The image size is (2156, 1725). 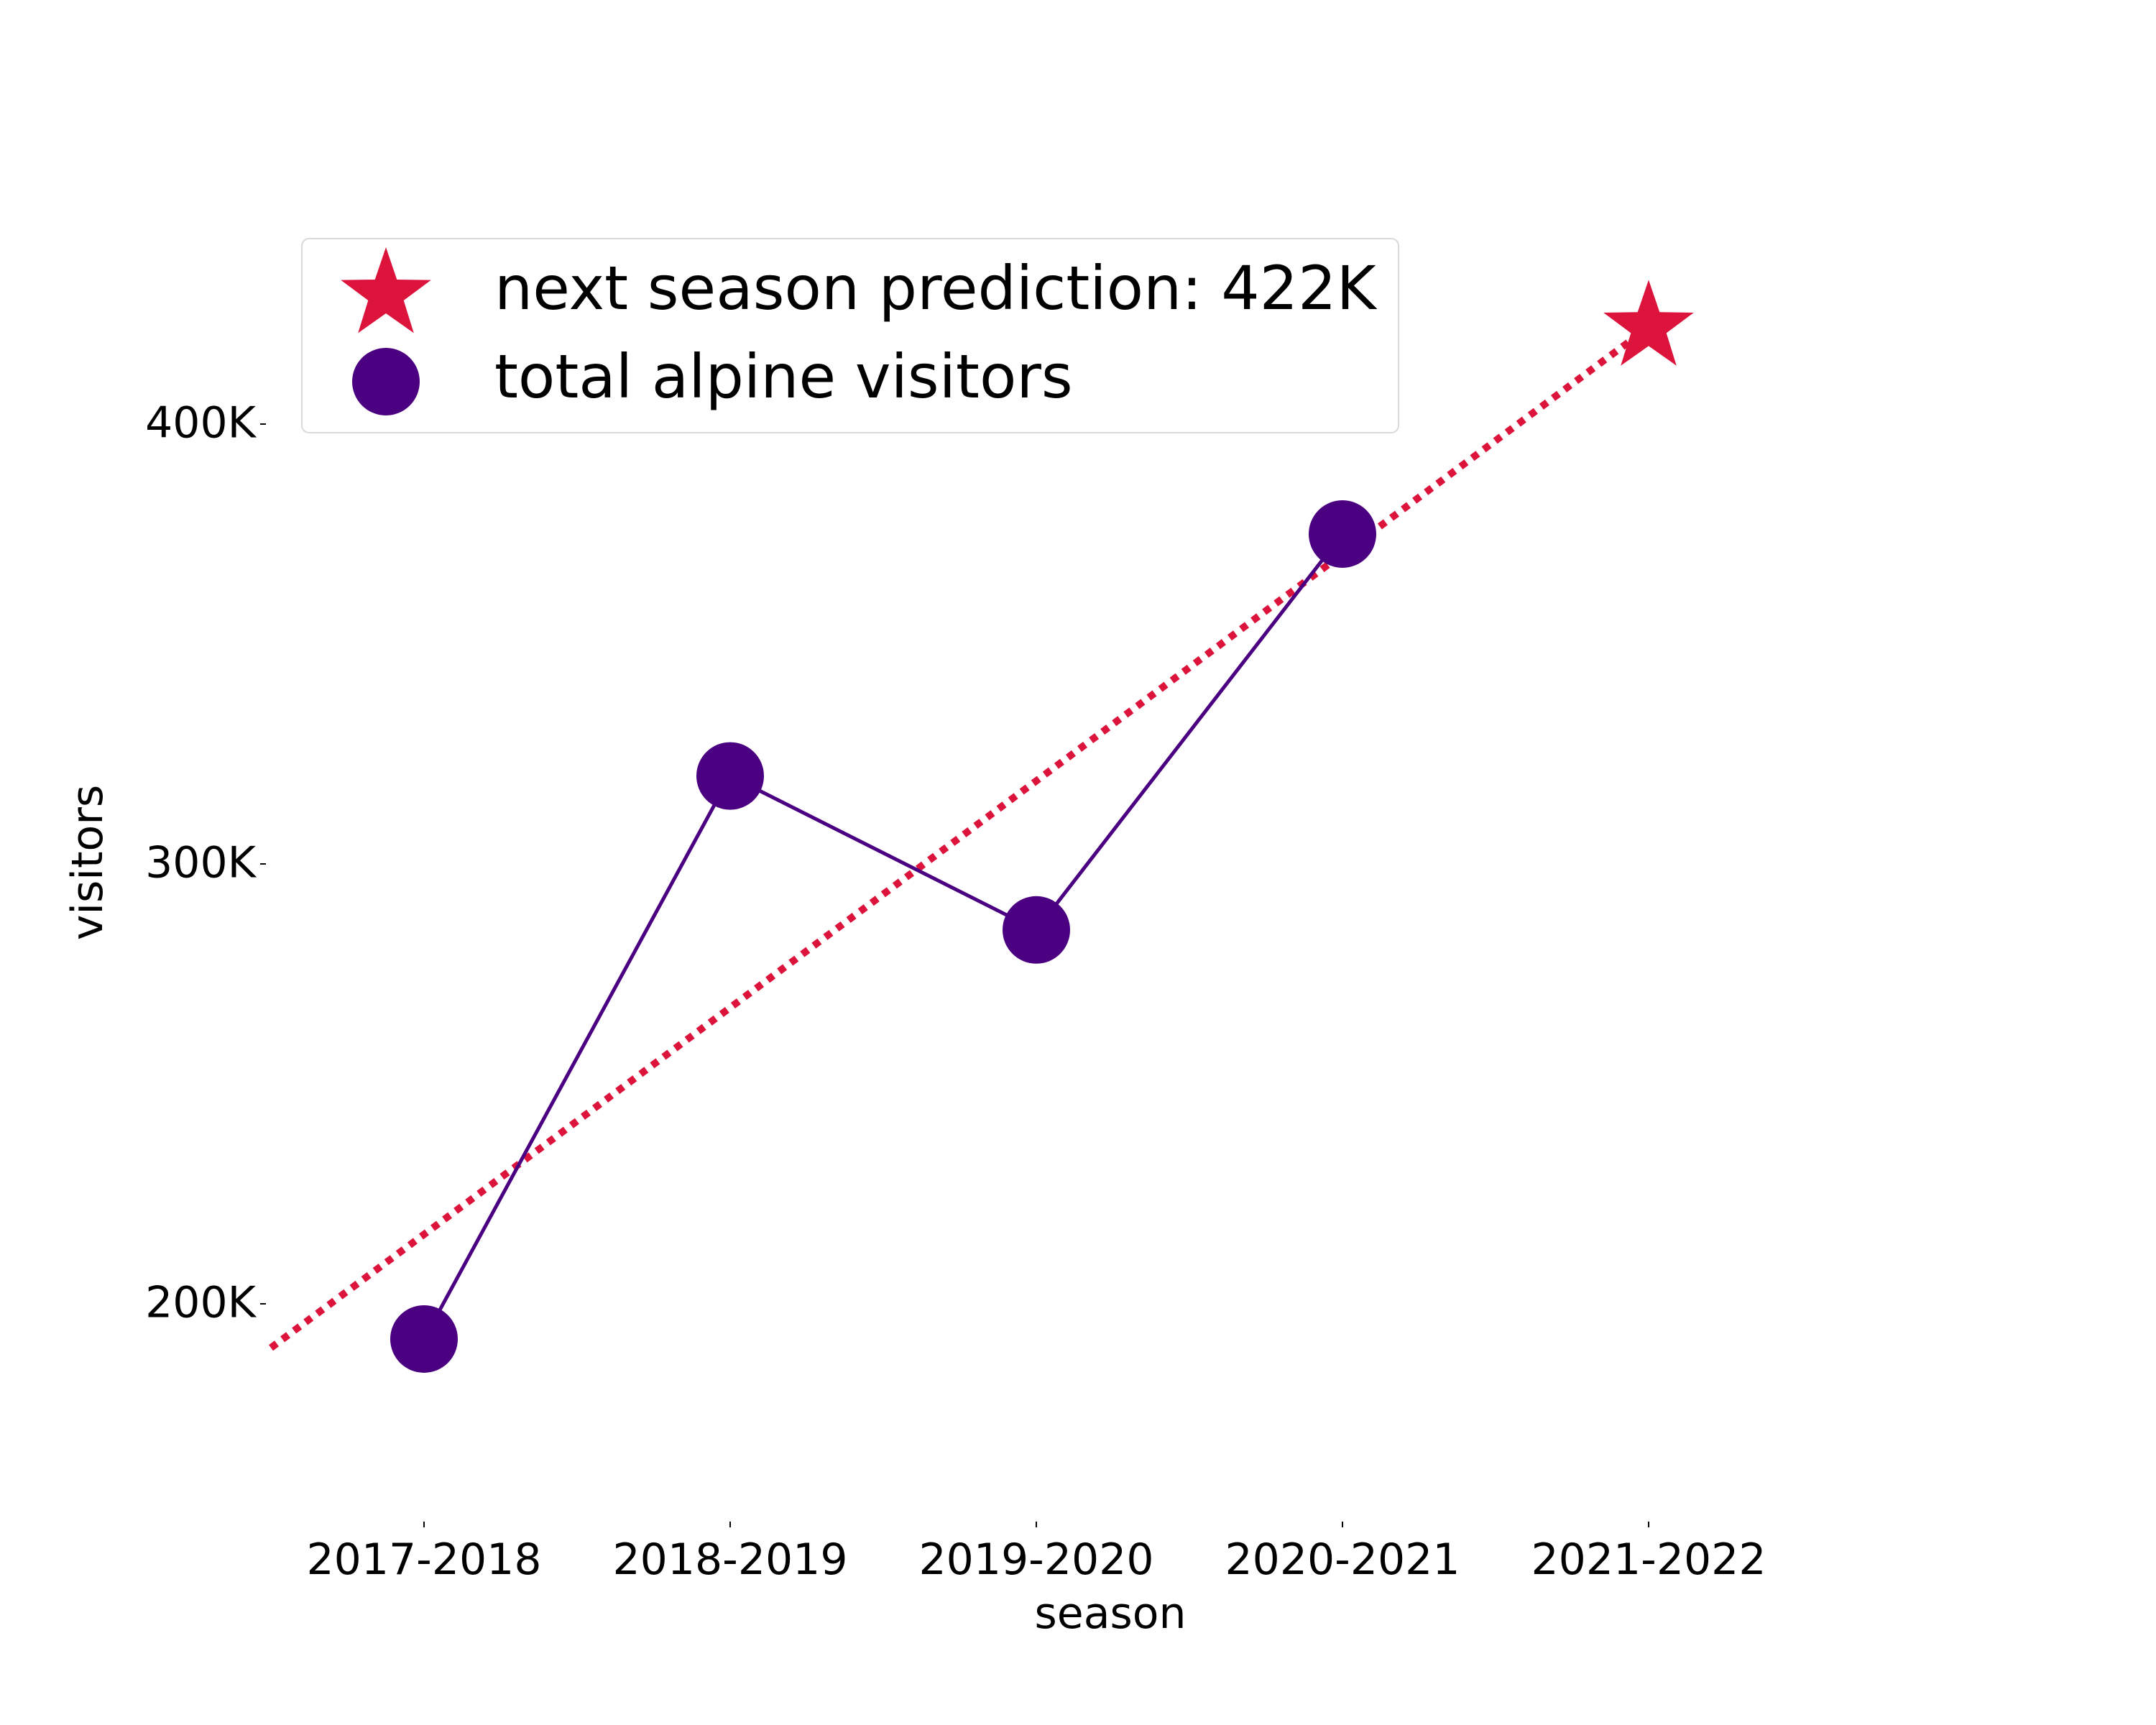 I want to click on y-axis: 200K 300K 400K visitors, so click(x=164, y=863).